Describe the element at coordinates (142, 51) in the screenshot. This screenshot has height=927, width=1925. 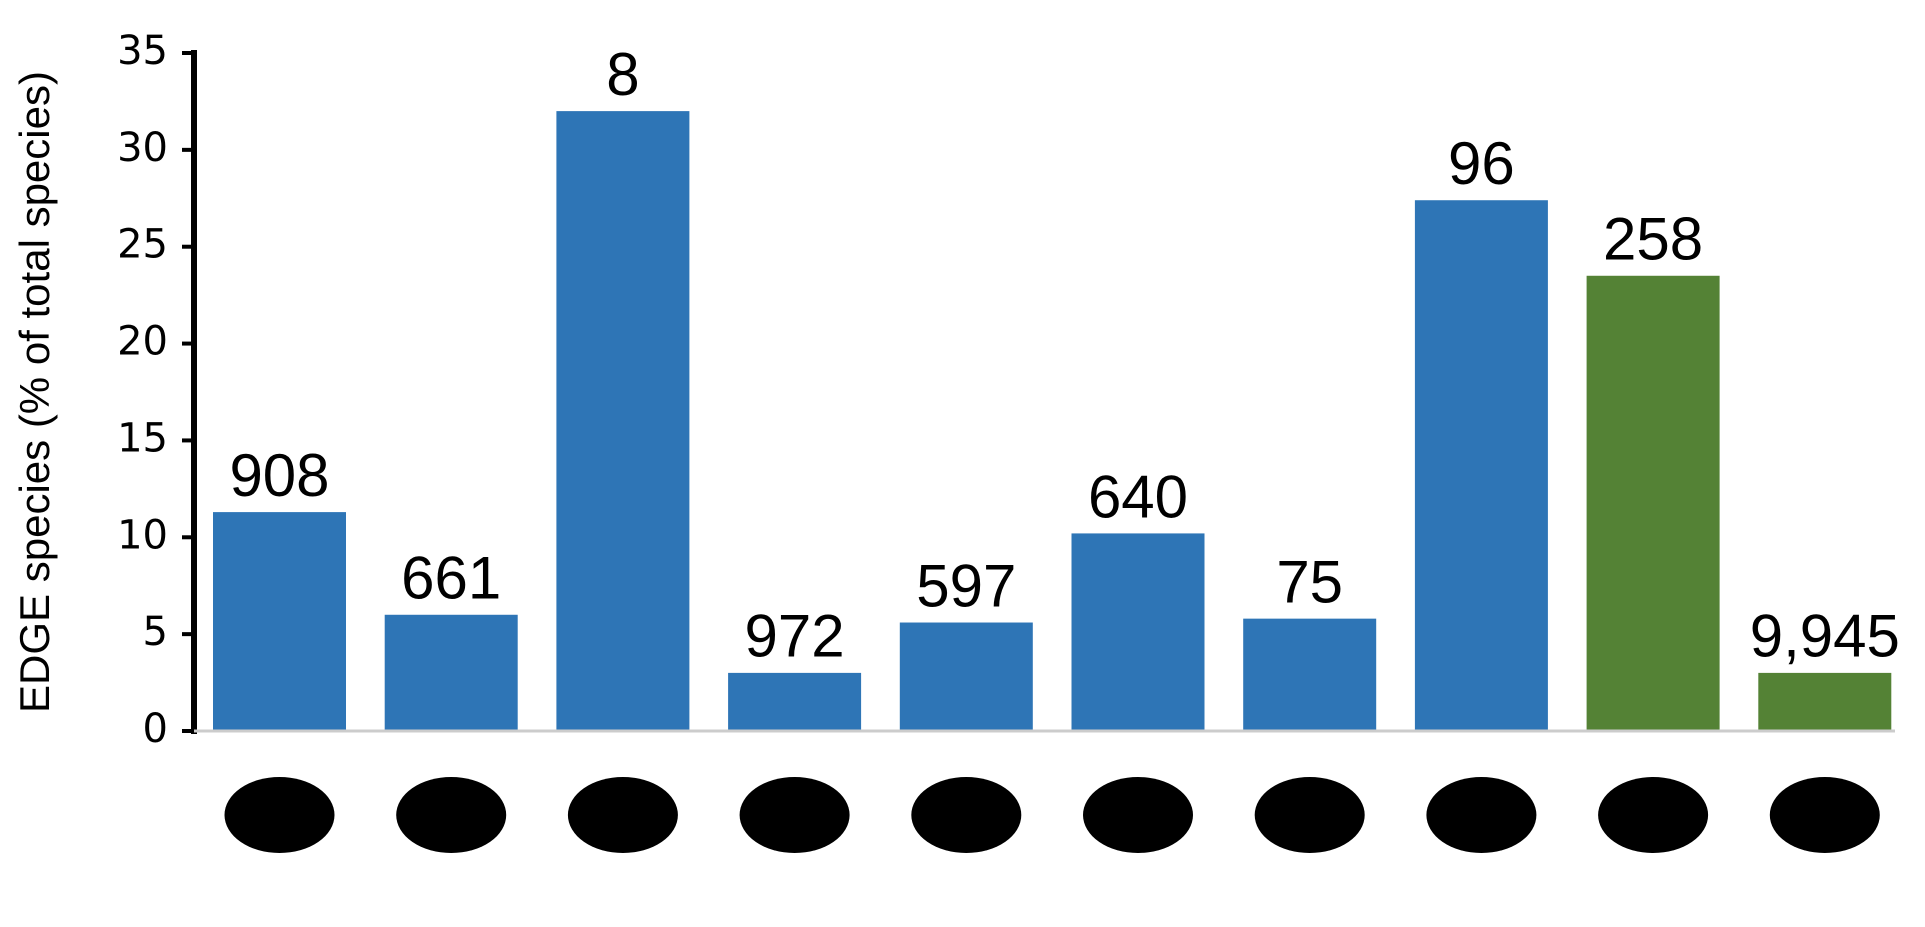
I see `y-tick-label: 35` at that location.